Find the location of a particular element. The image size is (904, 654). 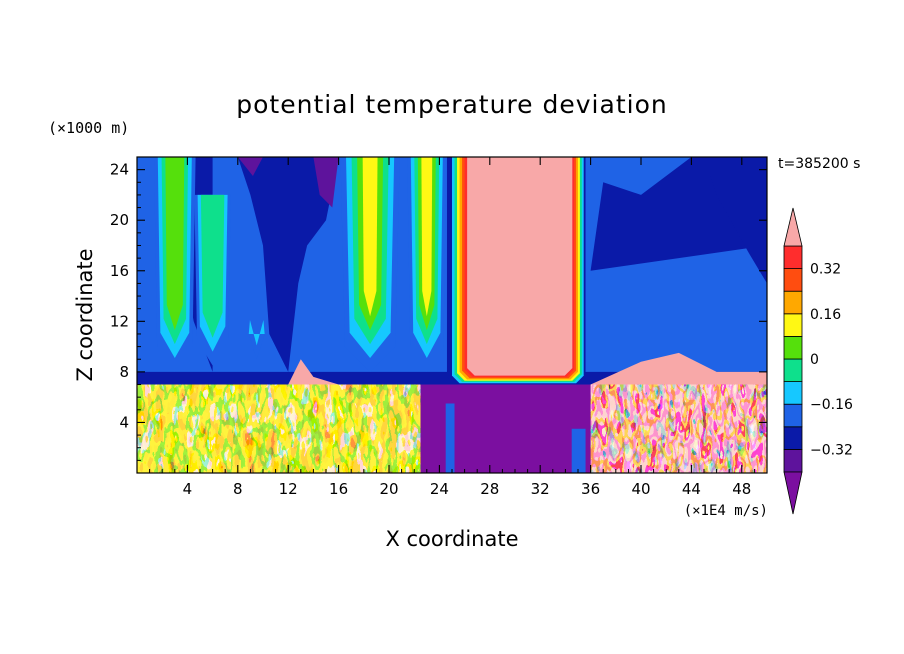

colorbar-max-arrow is located at coordinates (793, 227).